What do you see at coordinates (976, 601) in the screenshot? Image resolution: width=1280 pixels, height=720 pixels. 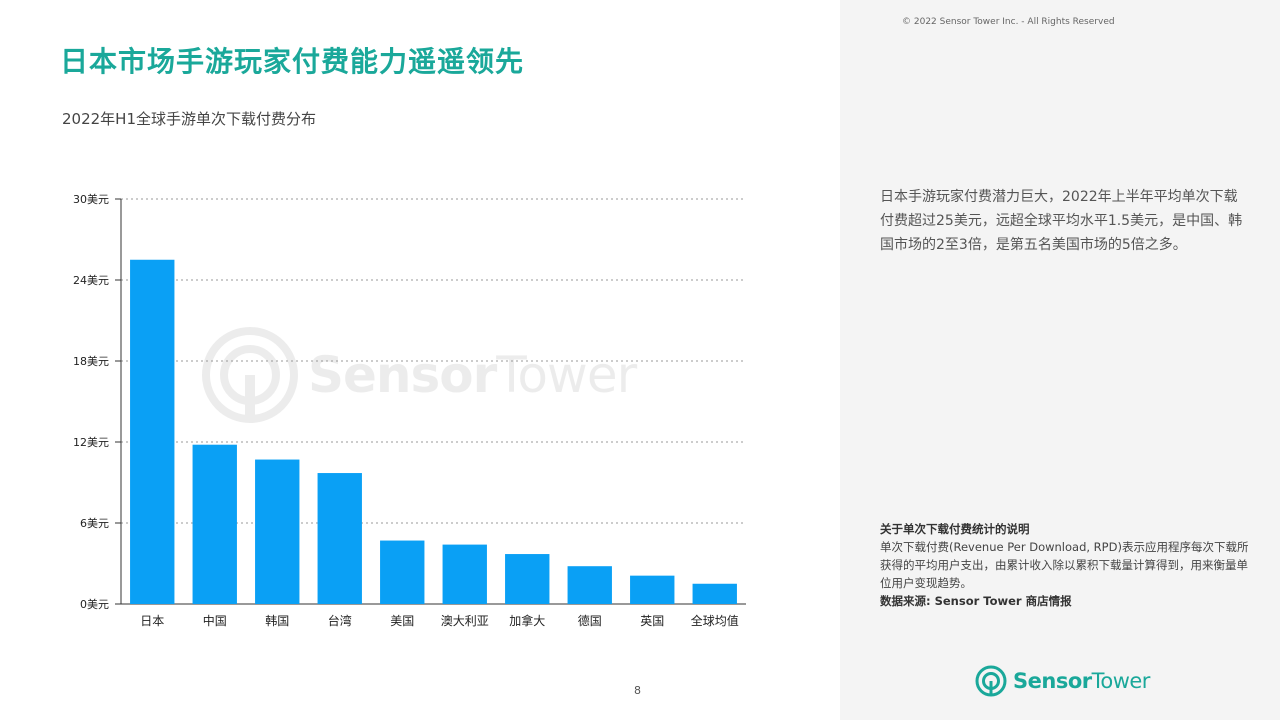 I see `data-source: 数据来源: Sensor Tower 商店情报` at bounding box center [976, 601].